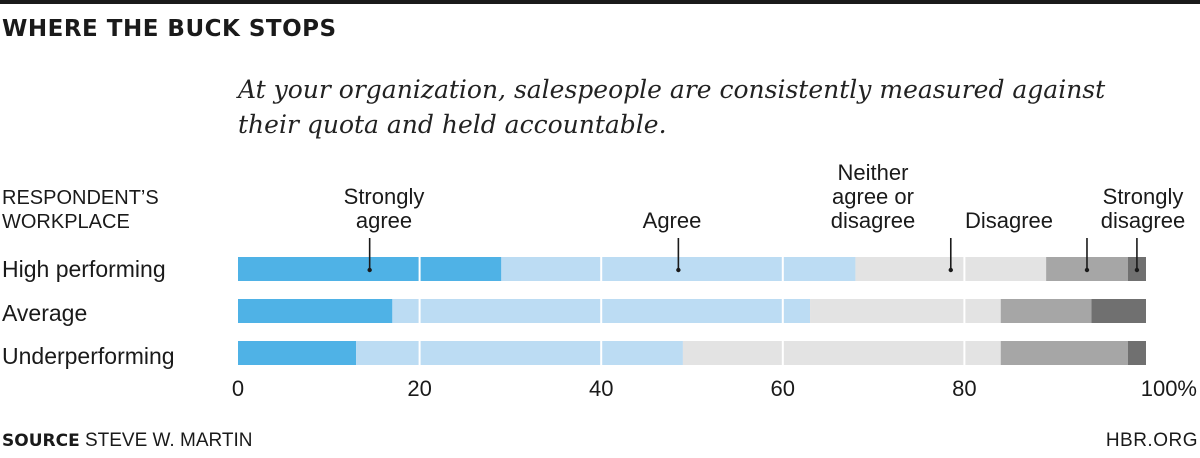 The width and height of the screenshot is (1200, 458). Describe the element at coordinates (1009, 220) in the screenshot. I see `legend-label: Disagree` at that location.